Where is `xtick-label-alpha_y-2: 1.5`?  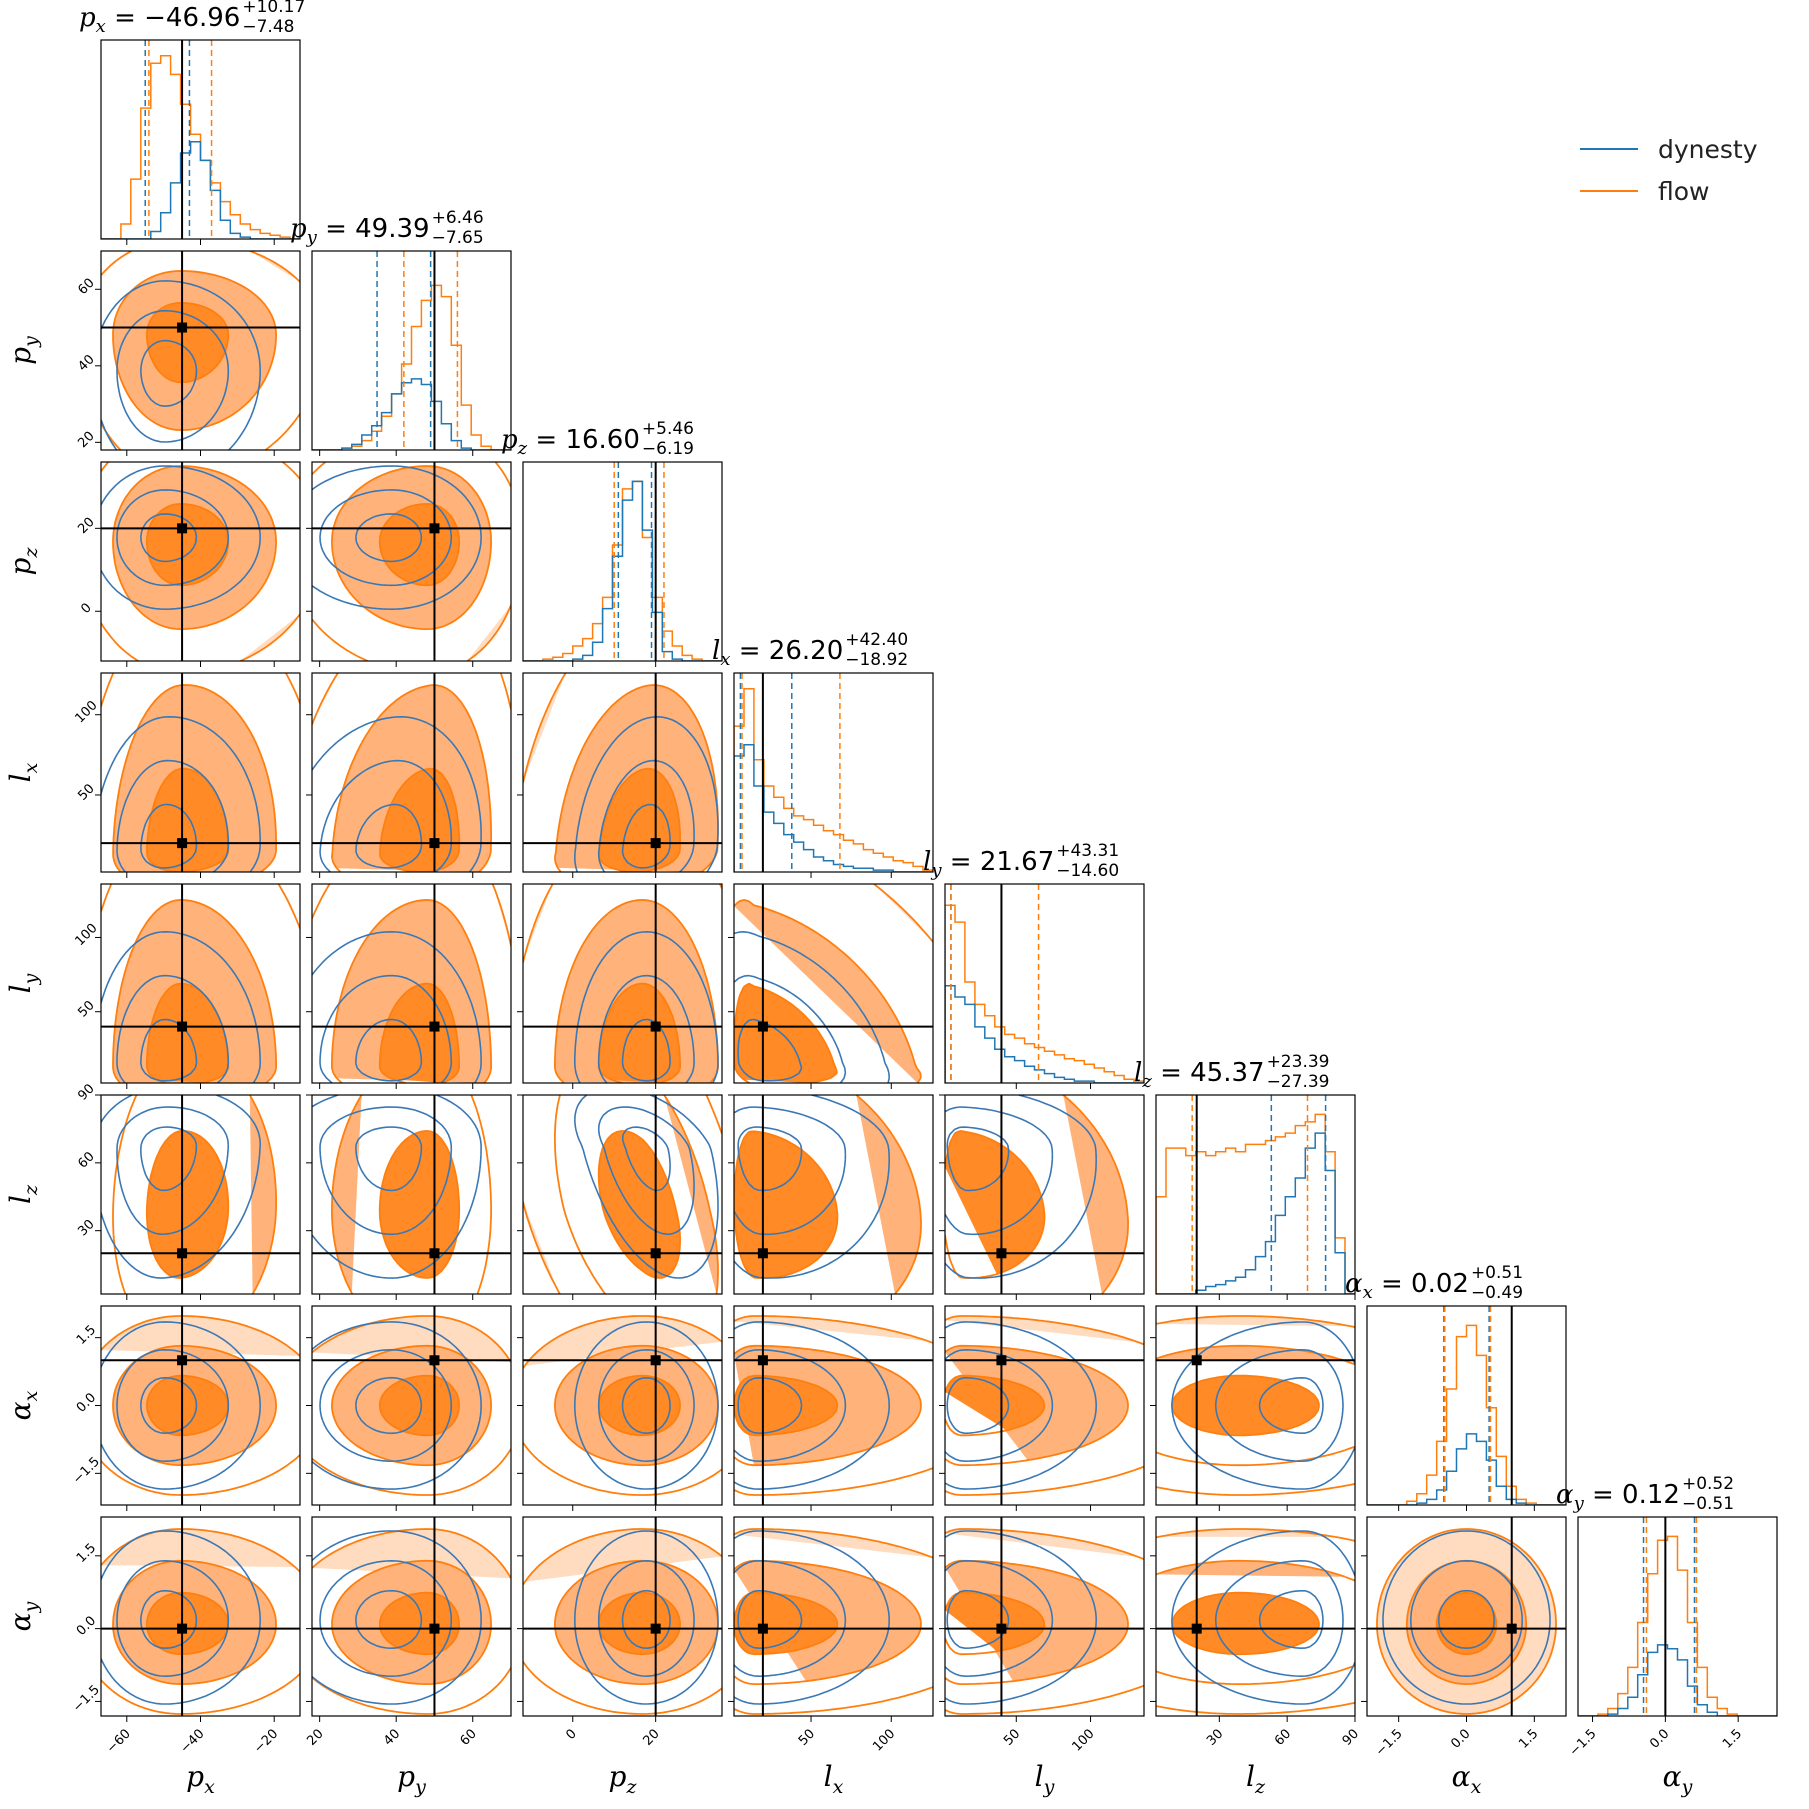 xtick-label-alpha_y-2: 1.5 is located at coordinates (1732, 1738).